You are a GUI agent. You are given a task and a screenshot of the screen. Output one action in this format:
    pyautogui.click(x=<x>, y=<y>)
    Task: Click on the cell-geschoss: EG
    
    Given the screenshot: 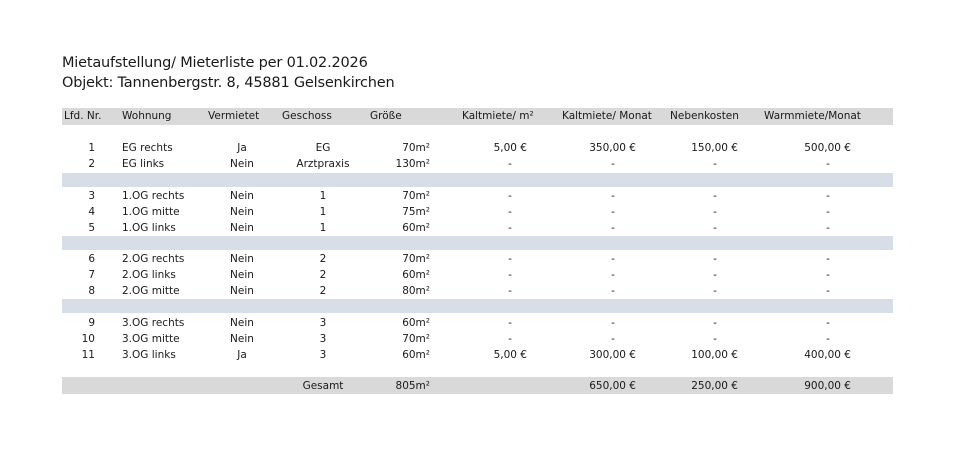 What is the action you would take?
    pyautogui.click(x=323, y=148)
    